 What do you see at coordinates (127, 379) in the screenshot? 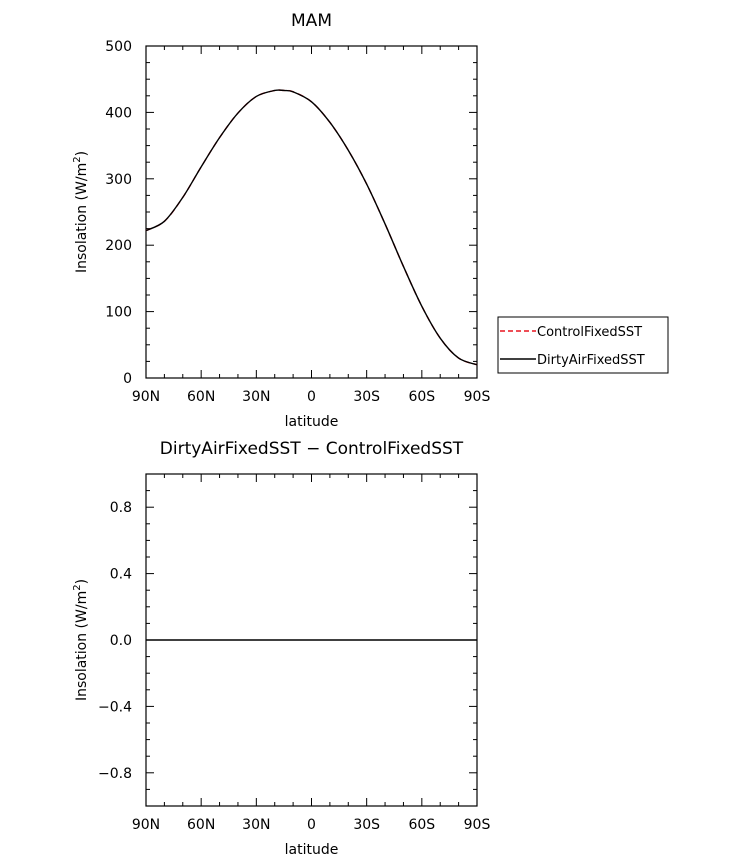
I see `y-tick-label: 0` at bounding box center [127, 379].